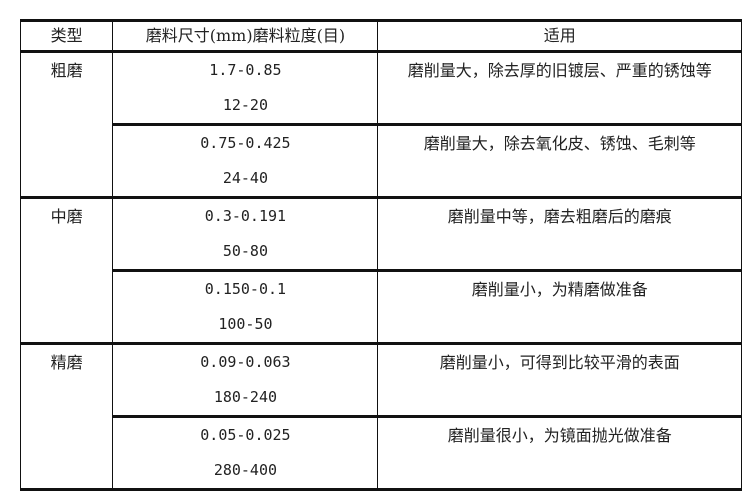  I want to click on table-row: 0.05-0.025 280-400 磨削量很小，为镜面抛光做准备, so click(381, 453).